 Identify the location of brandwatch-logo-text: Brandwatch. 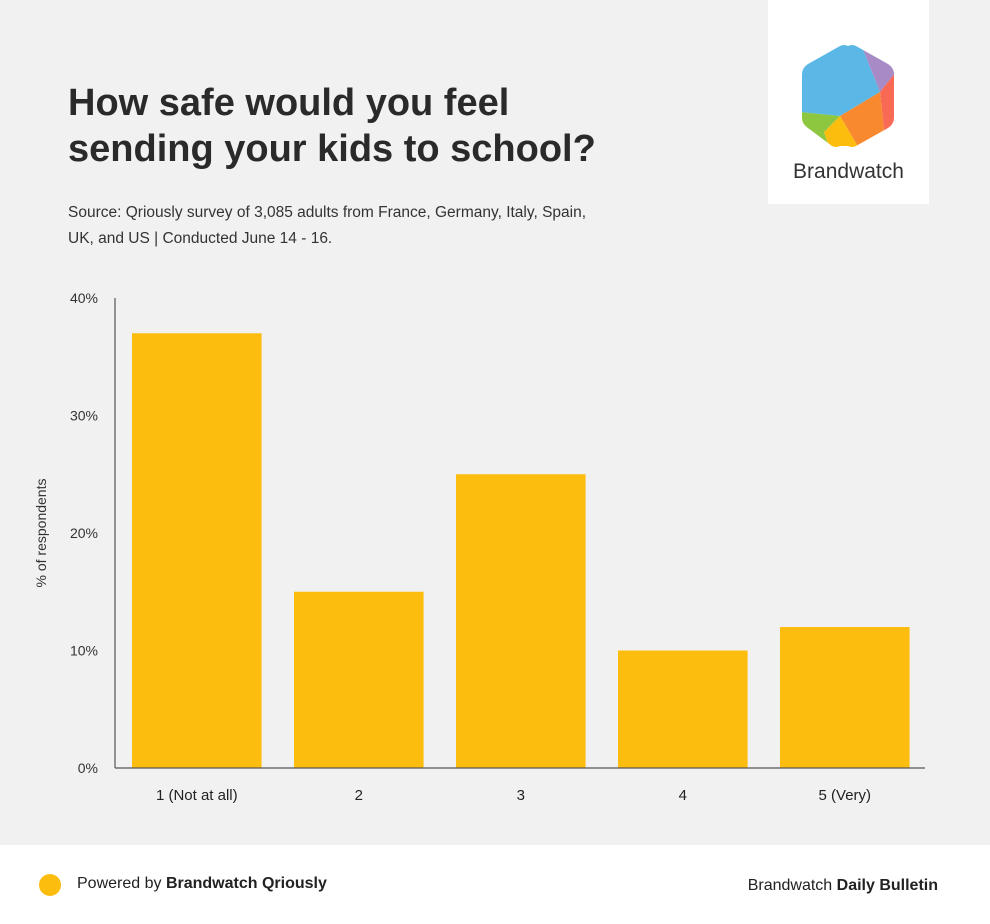
(848, 171).